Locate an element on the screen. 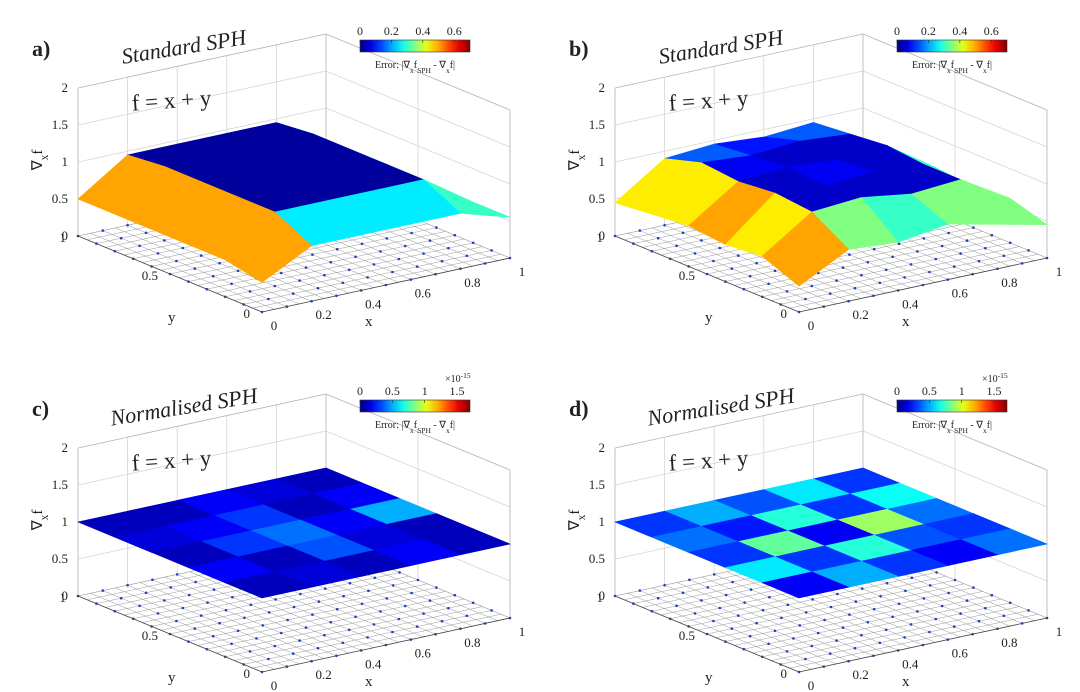 This screenshot has height=692, width=1080. panel-title: Normalised SPH is located at coordinates (184, 406).